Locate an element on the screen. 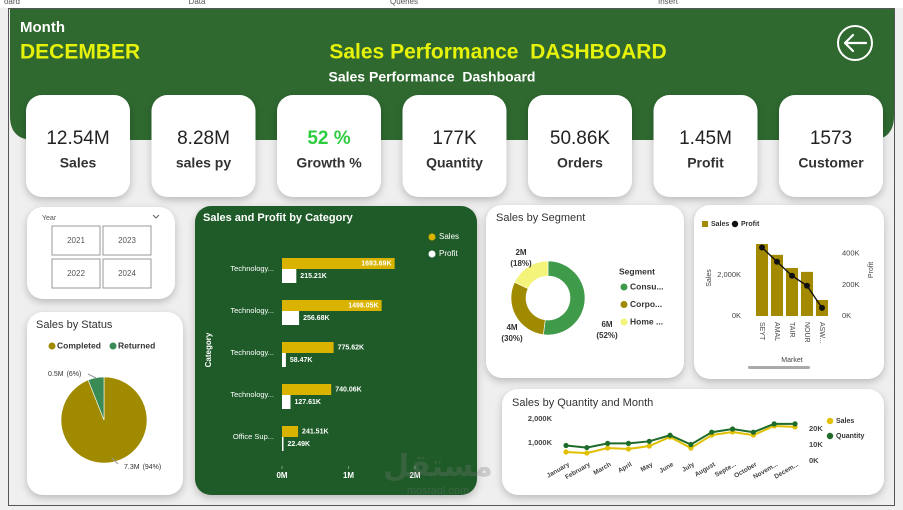 The image size is (903, 510). amount-label: 6M is located at coordinates (606, 324).